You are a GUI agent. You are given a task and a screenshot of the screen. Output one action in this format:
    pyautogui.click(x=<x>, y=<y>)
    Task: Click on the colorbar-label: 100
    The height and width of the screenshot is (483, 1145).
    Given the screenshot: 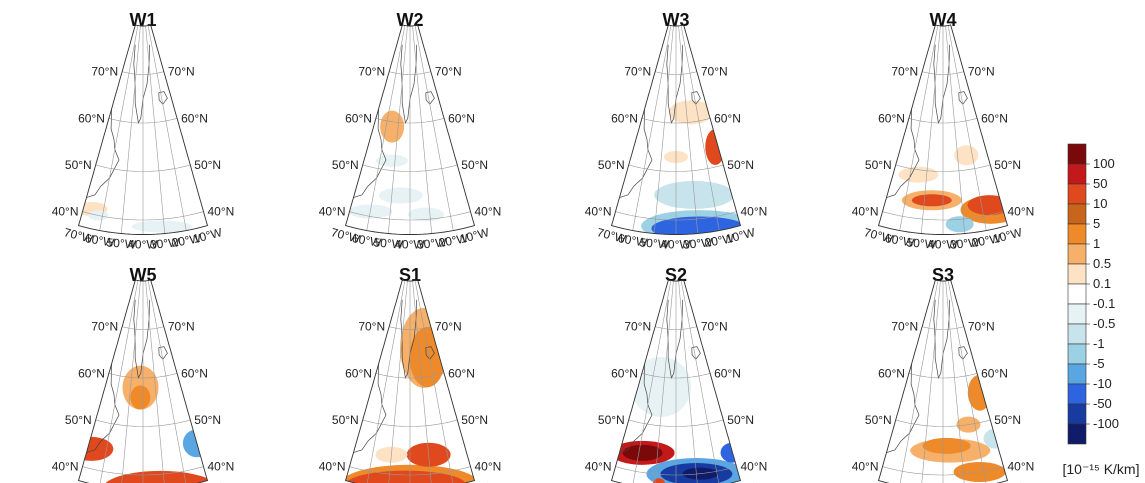 What is the action you would take?
    pyautogui.click(x=1104, y=163)
    